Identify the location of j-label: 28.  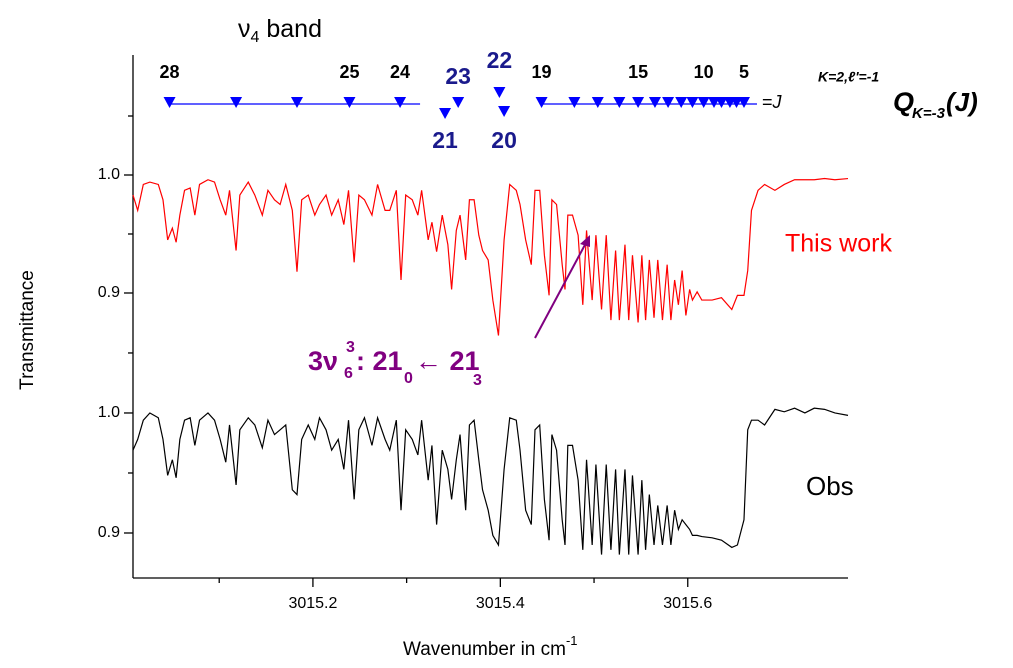
(170, 72).